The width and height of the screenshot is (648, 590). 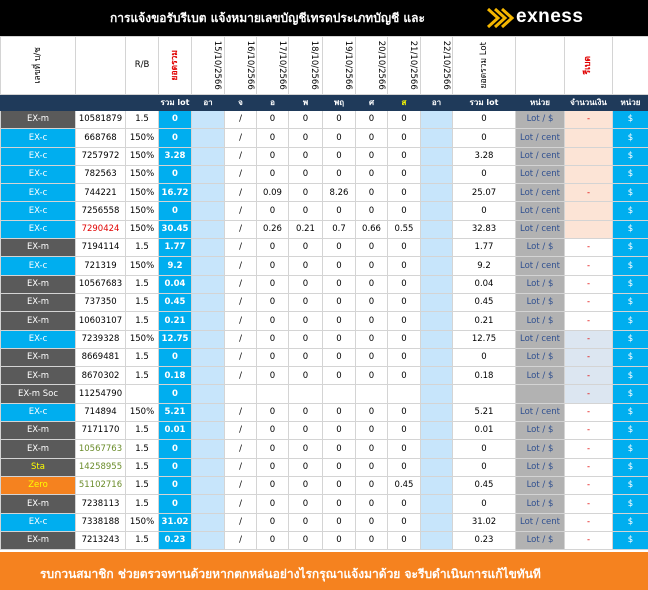 I want to click on table-row: EX-c 714894 150% 5.21/0 0 0 0 0 5.21 Lot / cent - $, so click(x=324, y=412).